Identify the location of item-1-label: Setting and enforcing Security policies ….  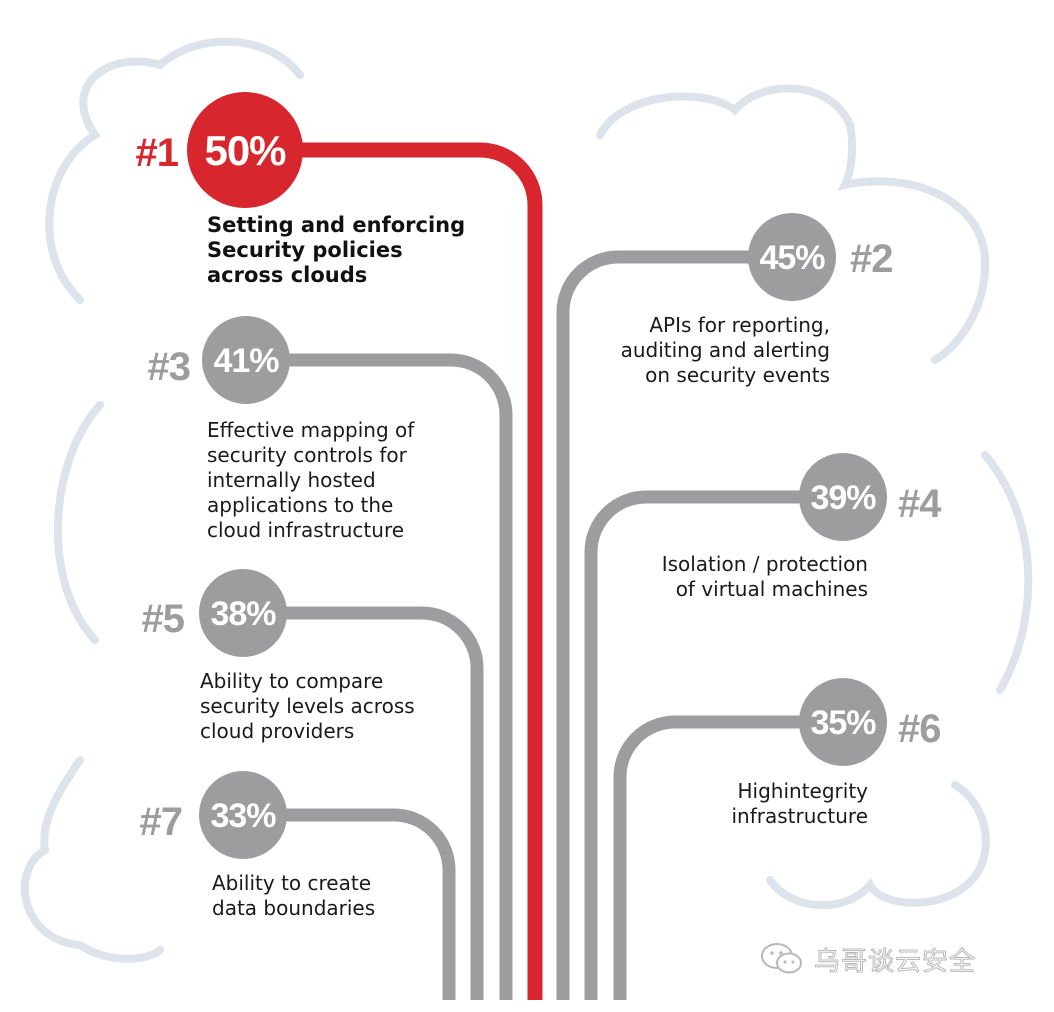
(336, 250).